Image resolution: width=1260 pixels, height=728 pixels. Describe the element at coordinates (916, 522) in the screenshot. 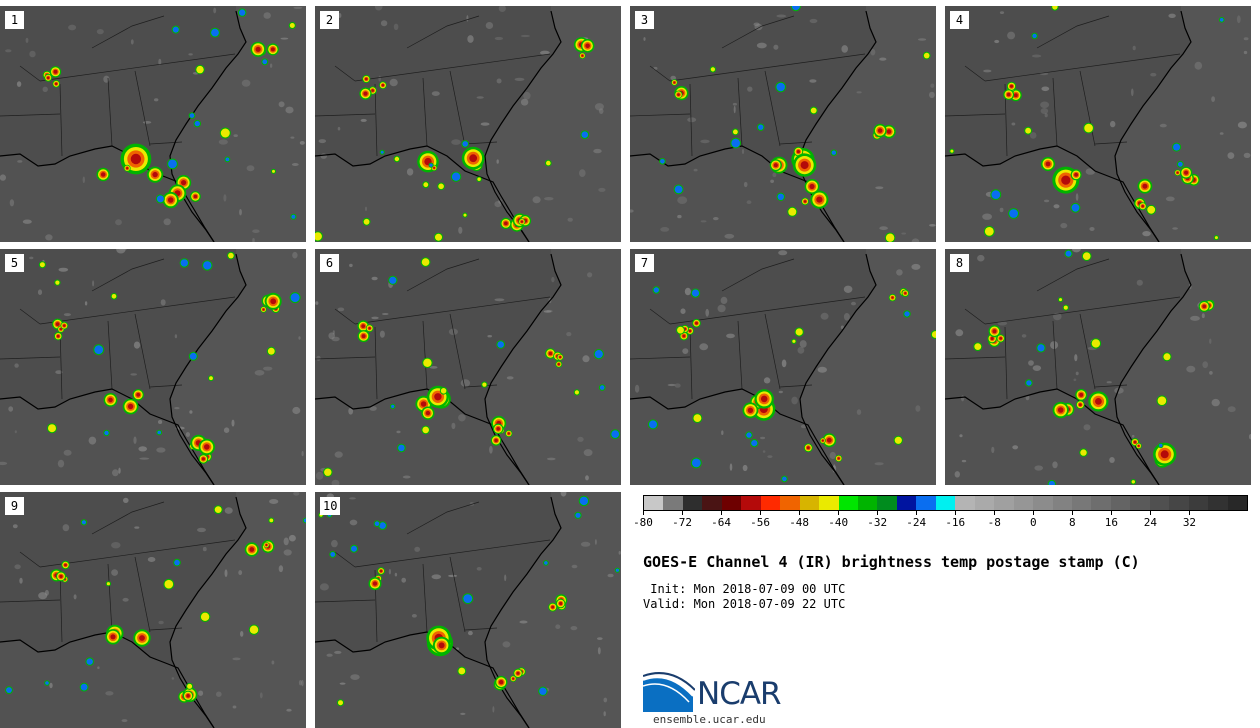

I see `colorbar-tick-label: -24` at that location.